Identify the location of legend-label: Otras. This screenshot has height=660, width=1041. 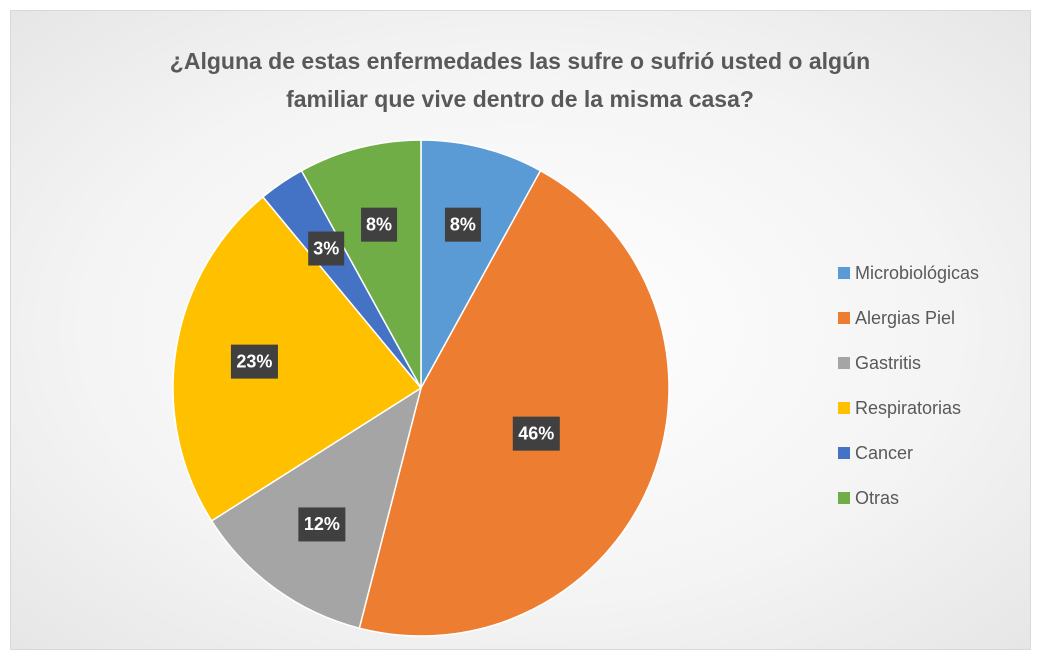
(877, 498).